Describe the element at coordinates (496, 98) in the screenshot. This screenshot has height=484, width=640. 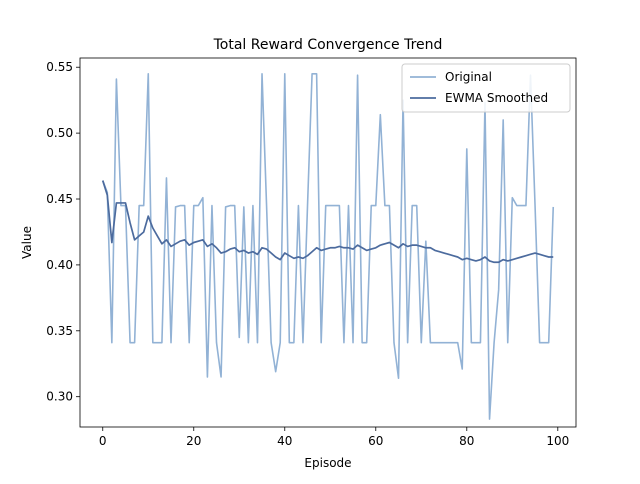
I see `legend-entry: EWMA Smoothed` at that location.